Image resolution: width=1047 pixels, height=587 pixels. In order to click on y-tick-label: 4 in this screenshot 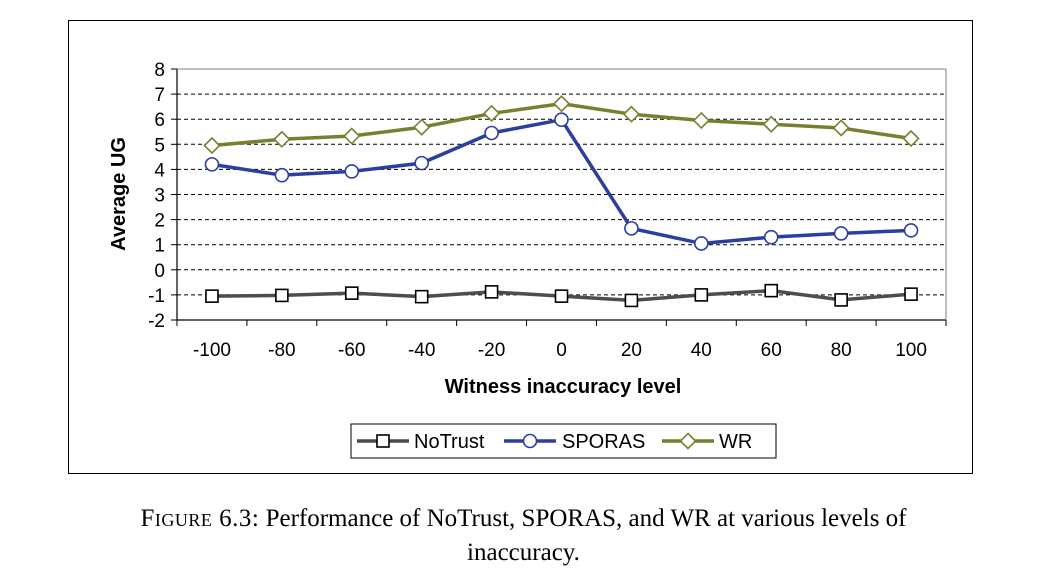, I will do `click(159, 170)`.